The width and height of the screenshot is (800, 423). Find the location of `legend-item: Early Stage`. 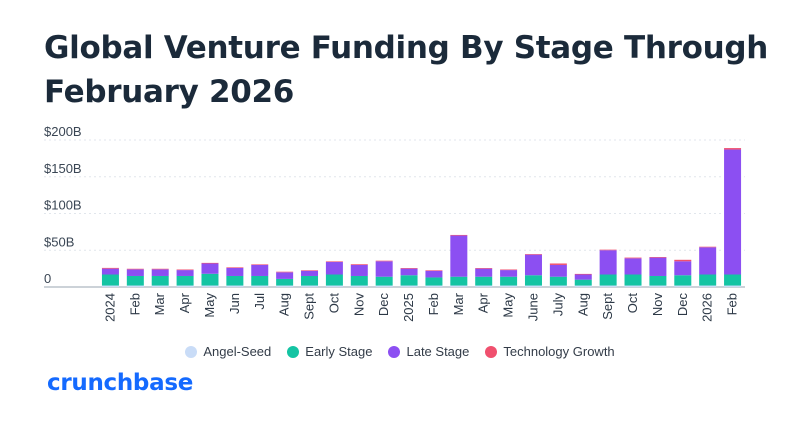

legend-item: Early Stage is located at coordinates (329, 351).